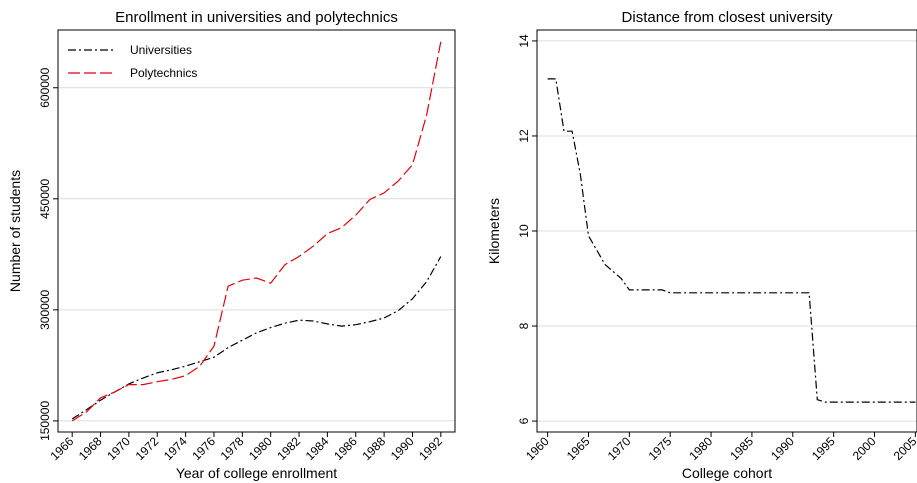  What do you see at coordinates (727, 17) in the screenshot?
I see `chart-title: Distance from closest university` at bounding box center [727, 17].